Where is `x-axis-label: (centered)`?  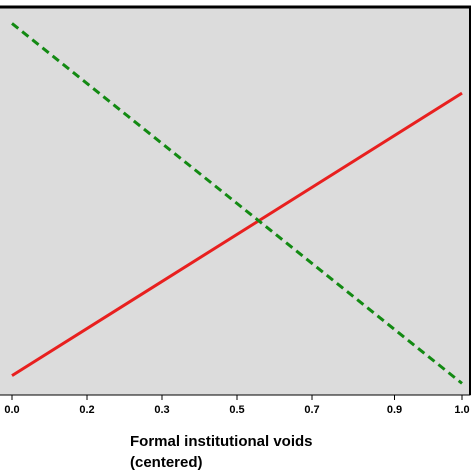
x-axis-label: (centered) is located at coordinates (166, 462).